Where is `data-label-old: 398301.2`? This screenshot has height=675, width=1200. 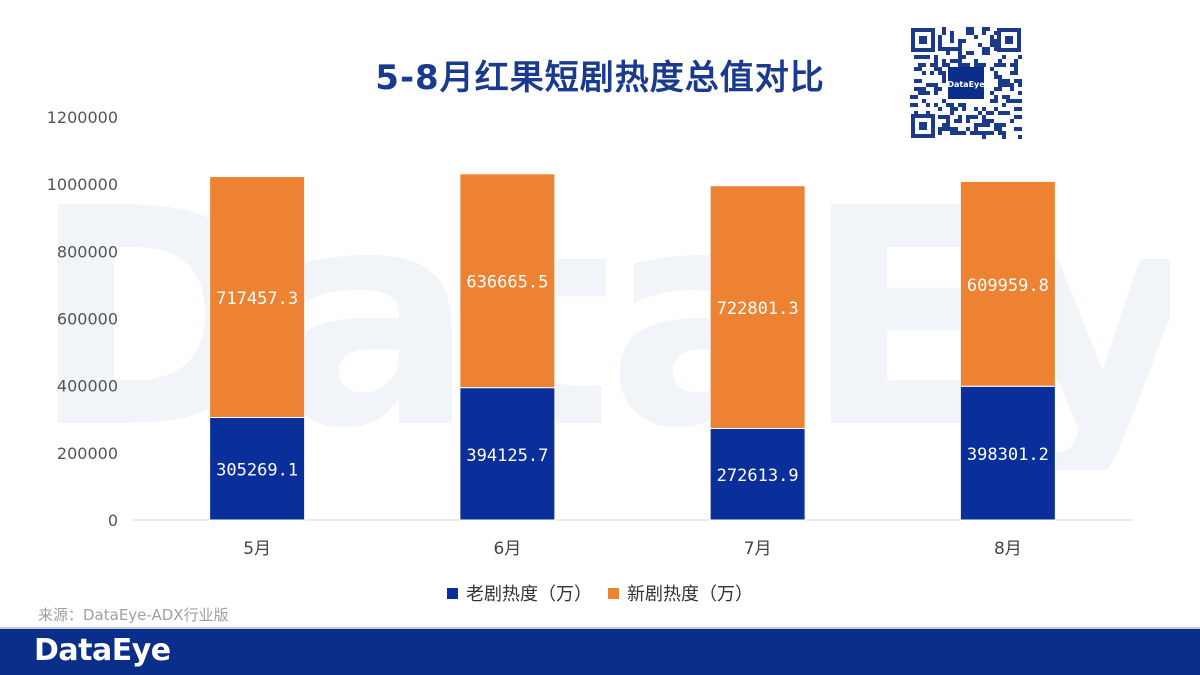
data-label-old: 398301.2 is located at coordinates (1008, 455).